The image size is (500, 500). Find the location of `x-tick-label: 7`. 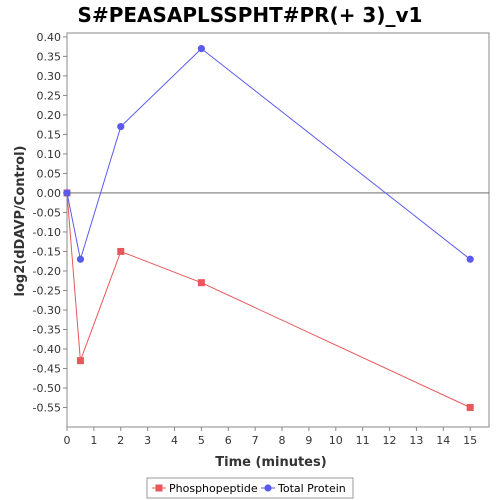

x-tick-label: 7 is located at coordinates (255, 440).